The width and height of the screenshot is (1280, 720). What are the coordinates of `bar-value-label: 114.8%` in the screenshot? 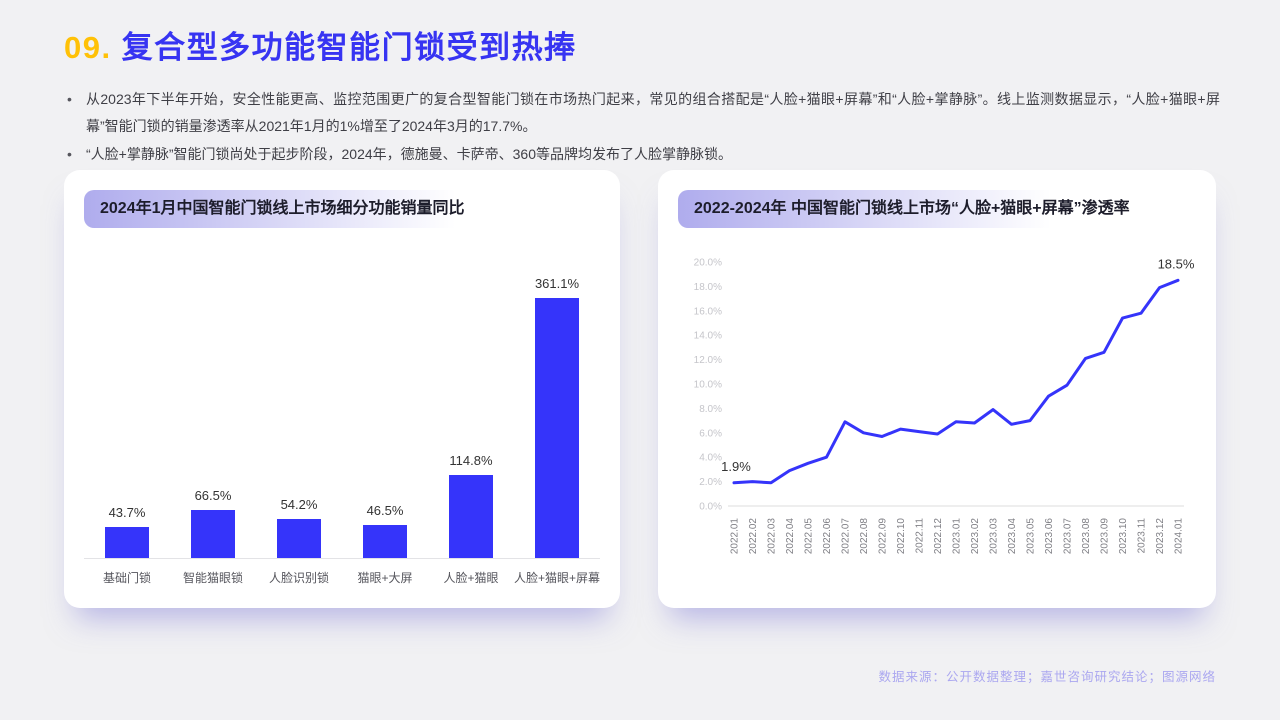 It's located at (471, 460).